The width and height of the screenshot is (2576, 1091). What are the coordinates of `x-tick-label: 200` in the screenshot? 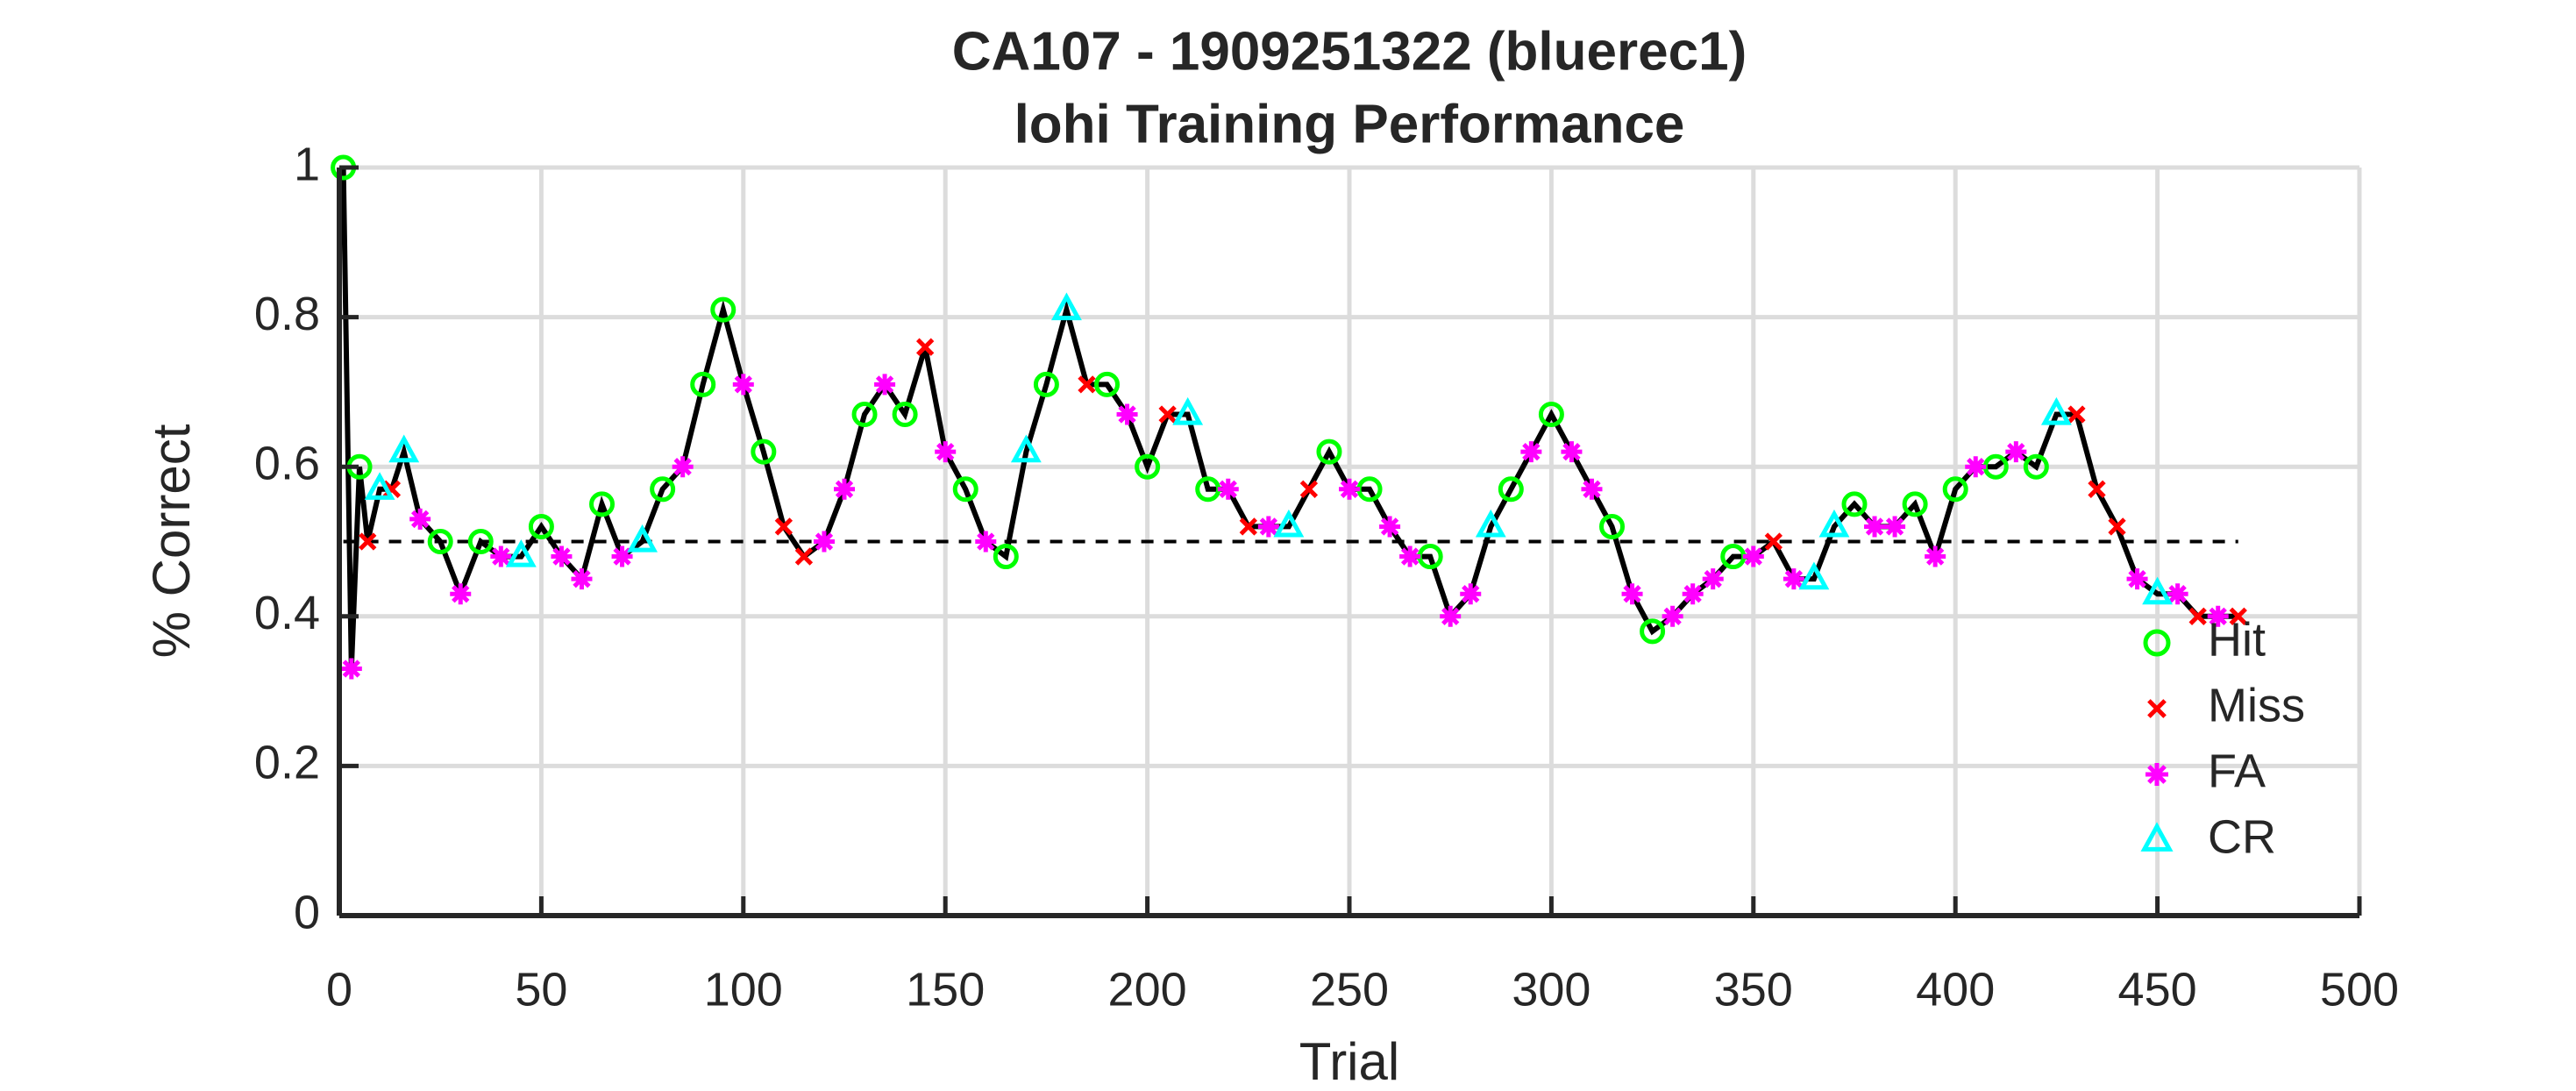 It's located at (1147, 989).